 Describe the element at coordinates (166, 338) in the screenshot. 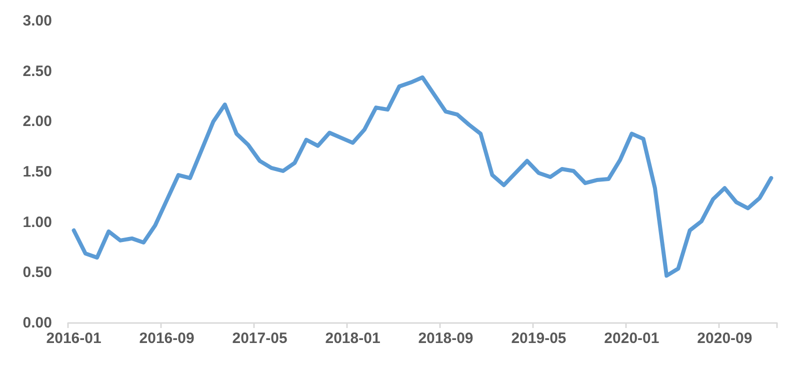

I see `x-tick-label: 2016-09` at that location.